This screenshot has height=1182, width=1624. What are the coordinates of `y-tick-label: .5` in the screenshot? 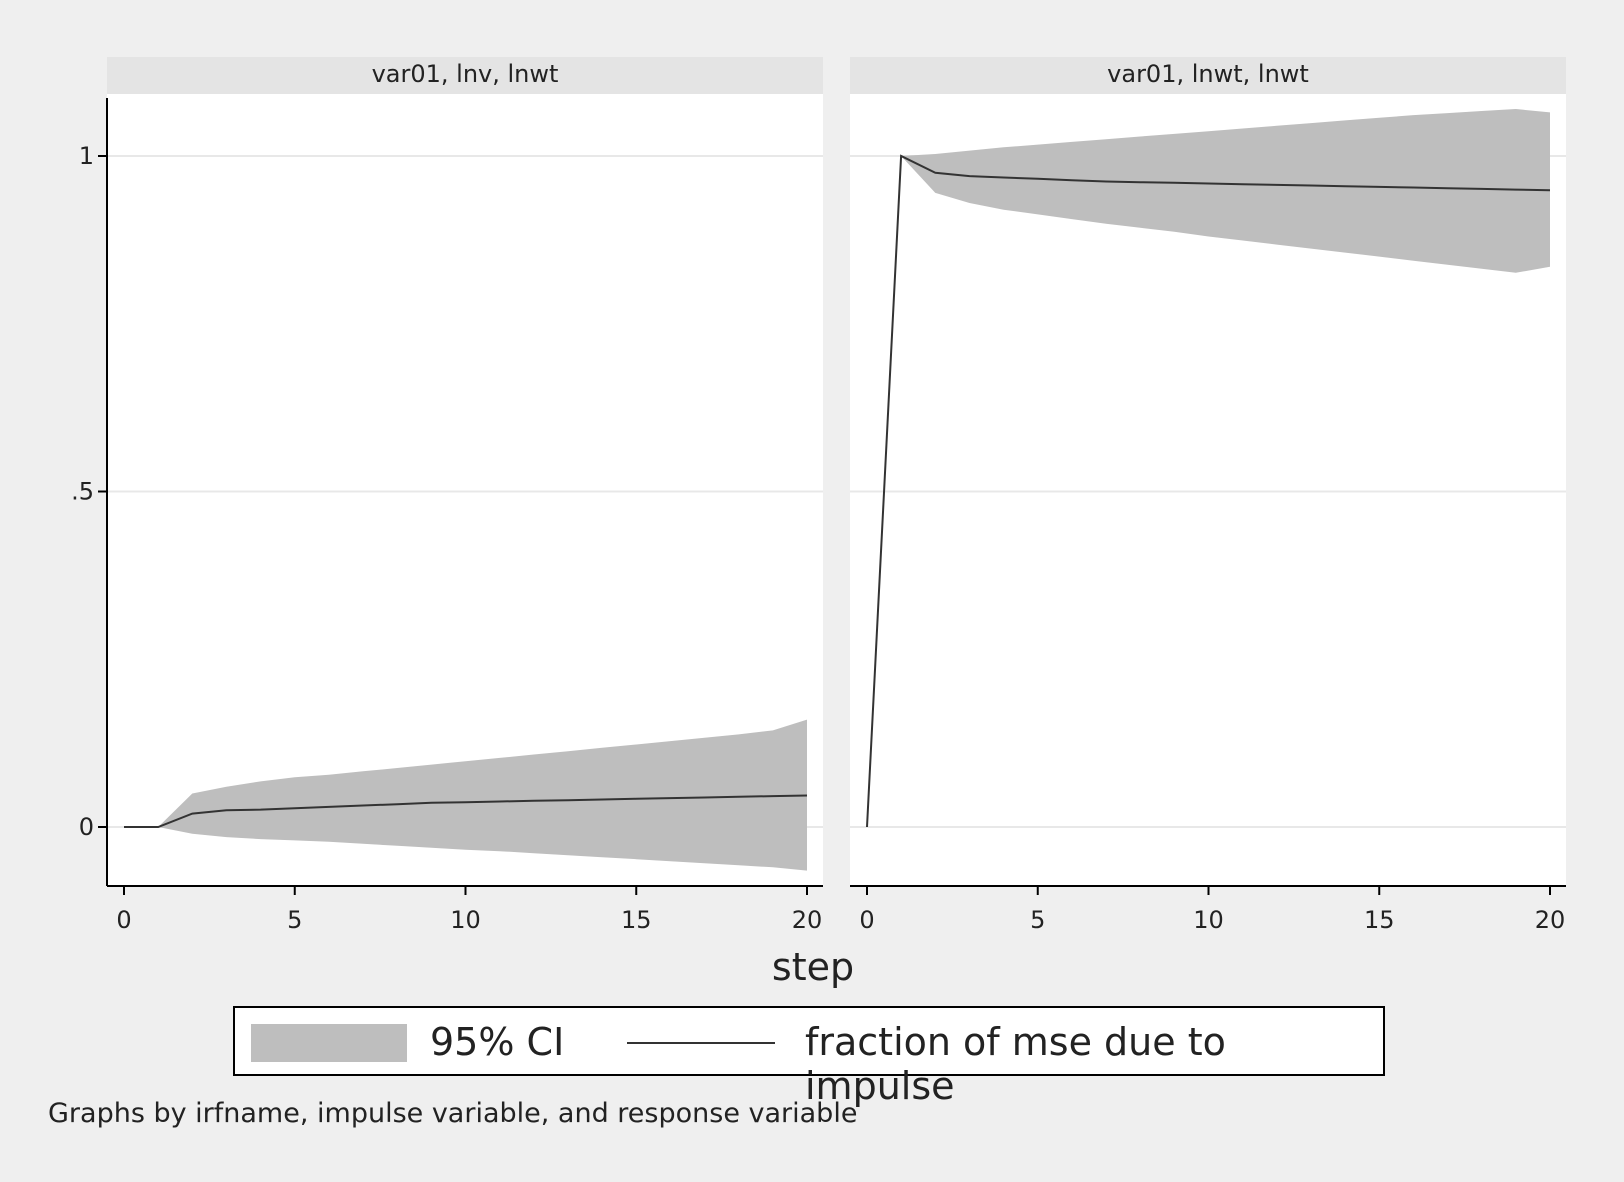 It's located at (82, 492).